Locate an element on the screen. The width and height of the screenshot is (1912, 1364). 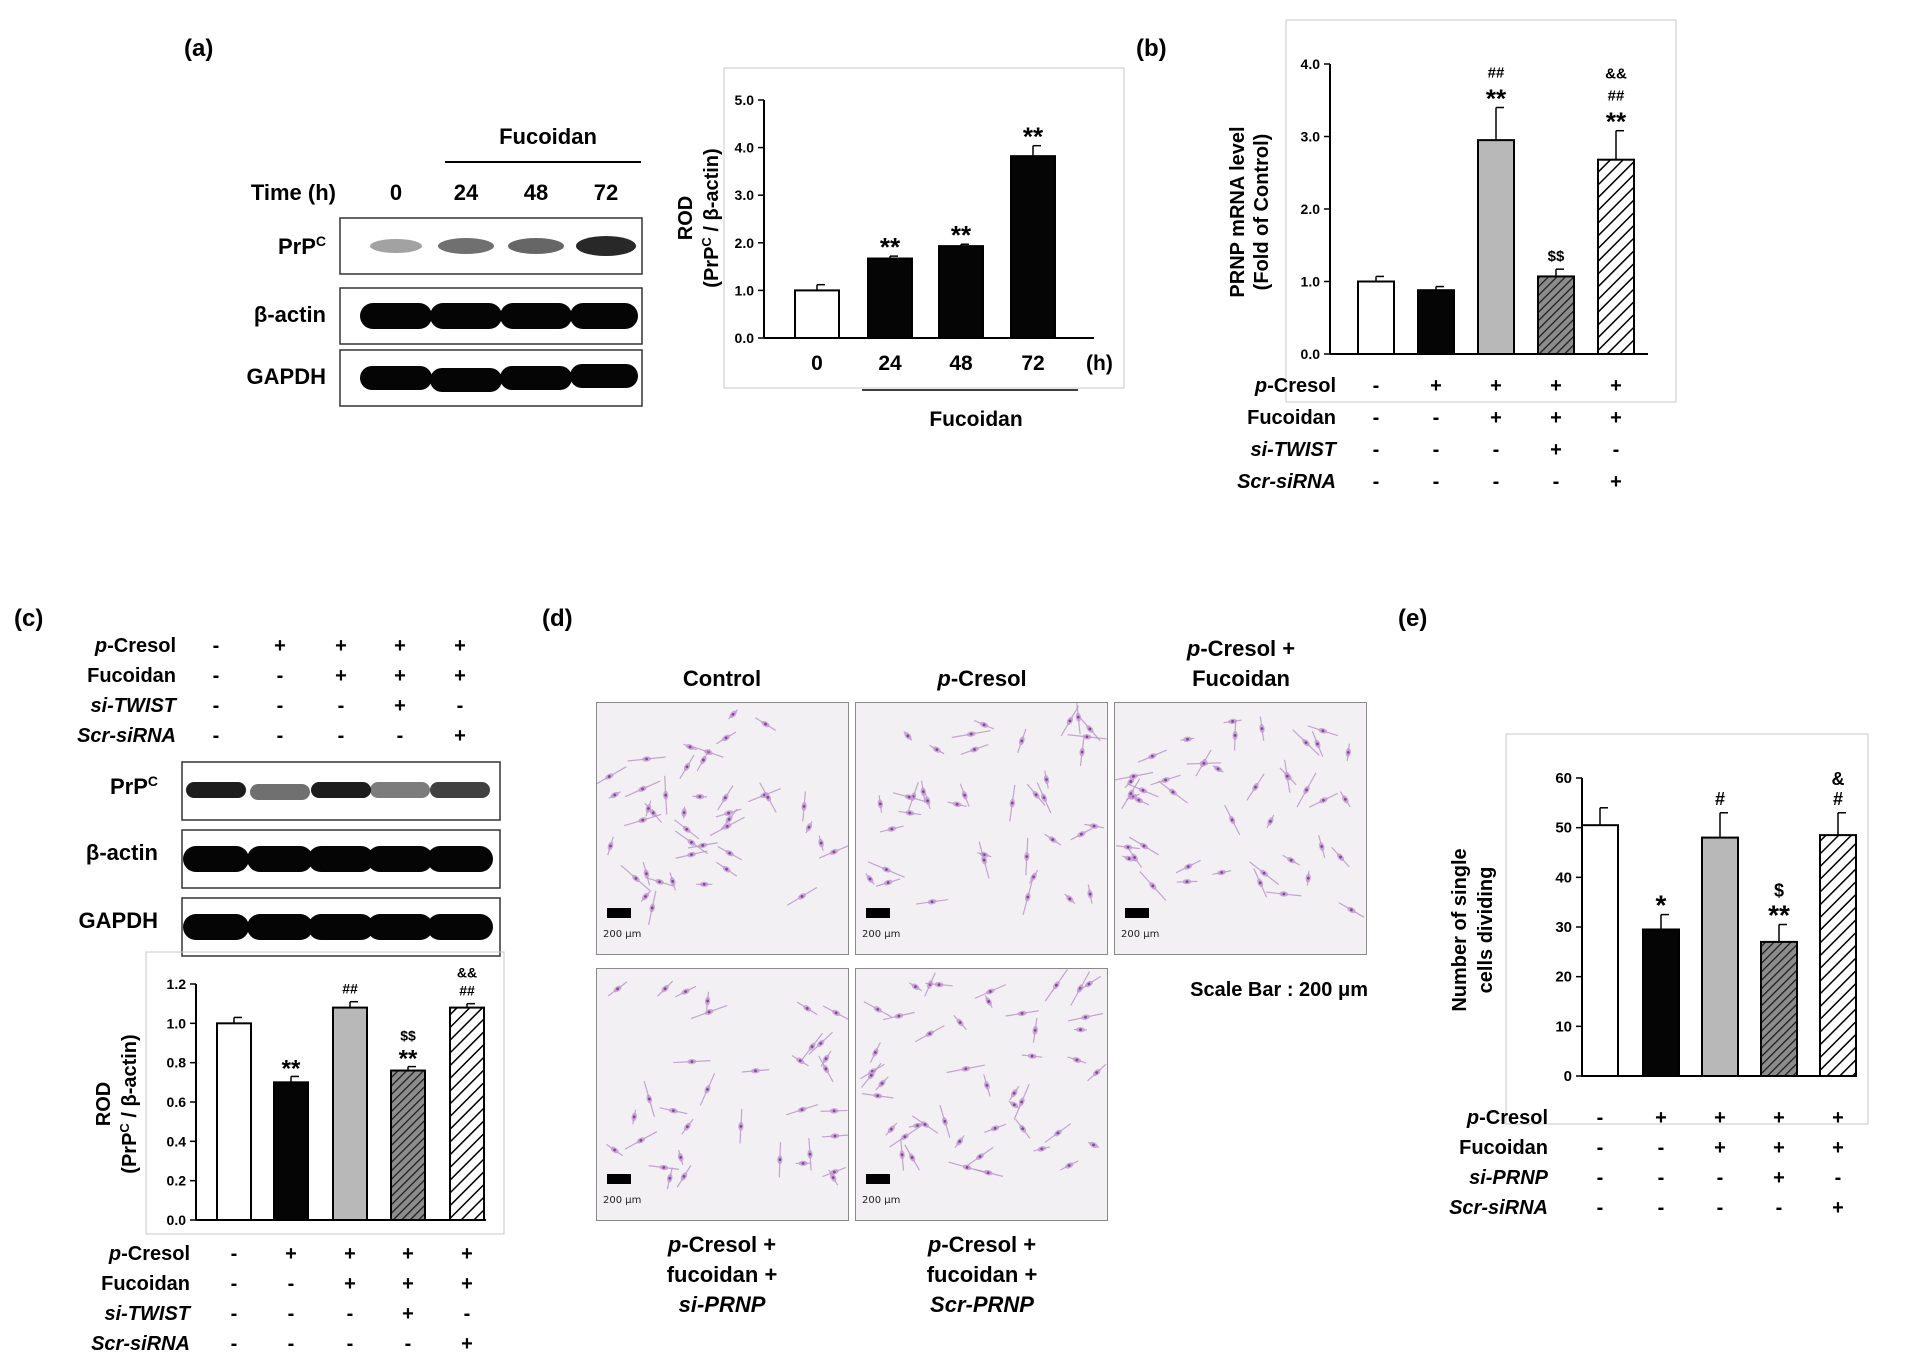
chart-e-cond-sign-3-1: - is located at coordinates (1661, 1208).